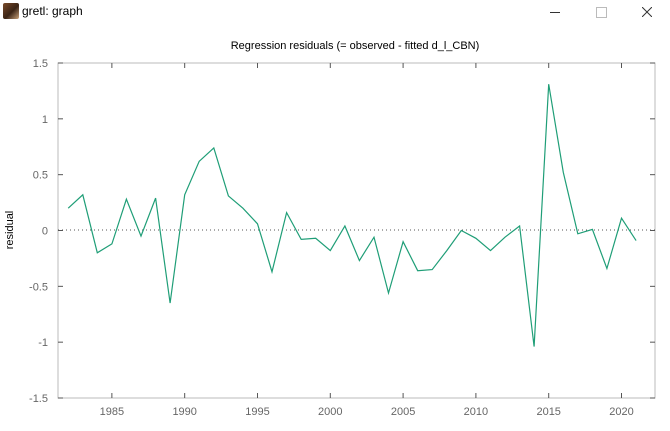 Image resolution: width=670 pixels, height=431 pixels. I want to click on gretl-app-icon, so click(11, 11).